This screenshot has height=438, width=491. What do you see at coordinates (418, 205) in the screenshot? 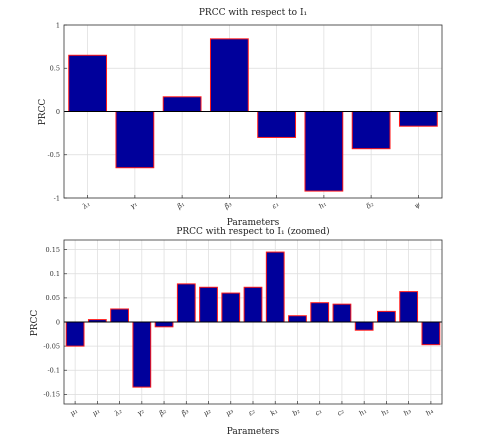
I see `x-tick-label: ψ` at bounding box center [418, 205].